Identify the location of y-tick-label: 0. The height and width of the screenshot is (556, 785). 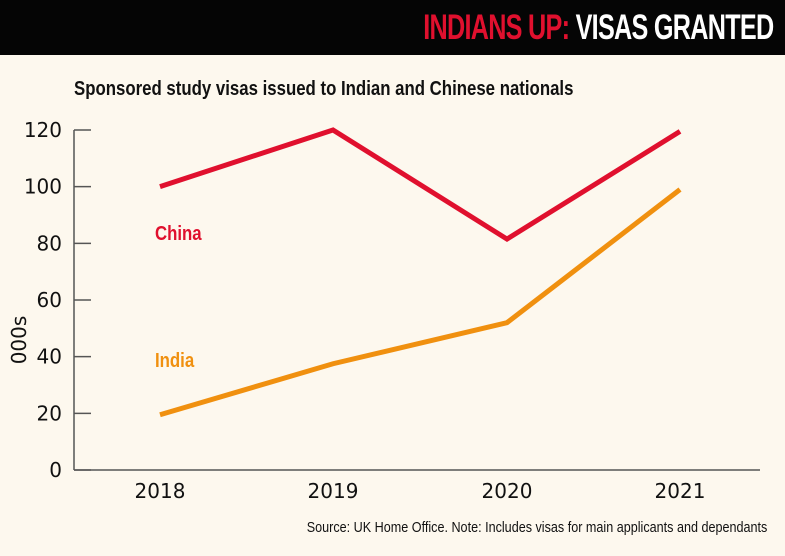
(55, 470).